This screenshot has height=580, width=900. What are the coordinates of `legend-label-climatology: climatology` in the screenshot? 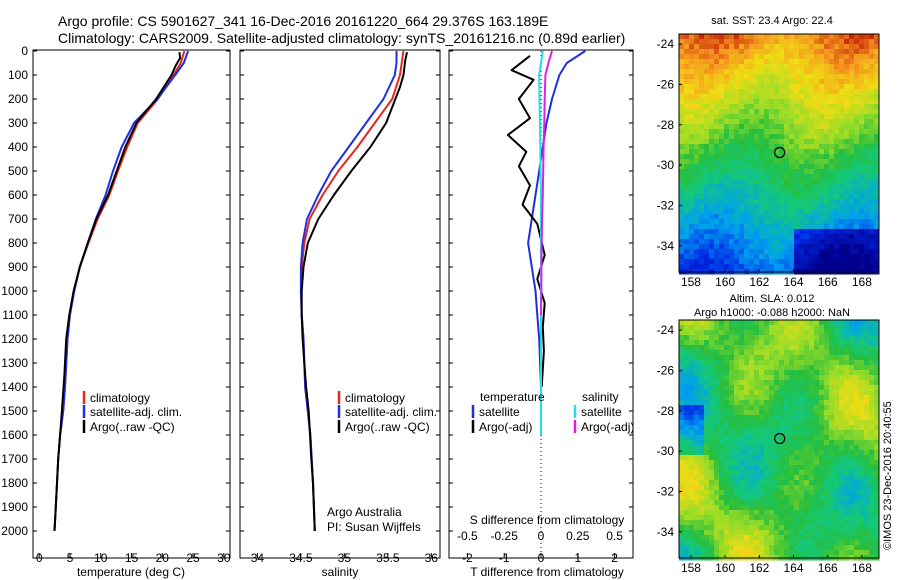 It's located at (375, 398).